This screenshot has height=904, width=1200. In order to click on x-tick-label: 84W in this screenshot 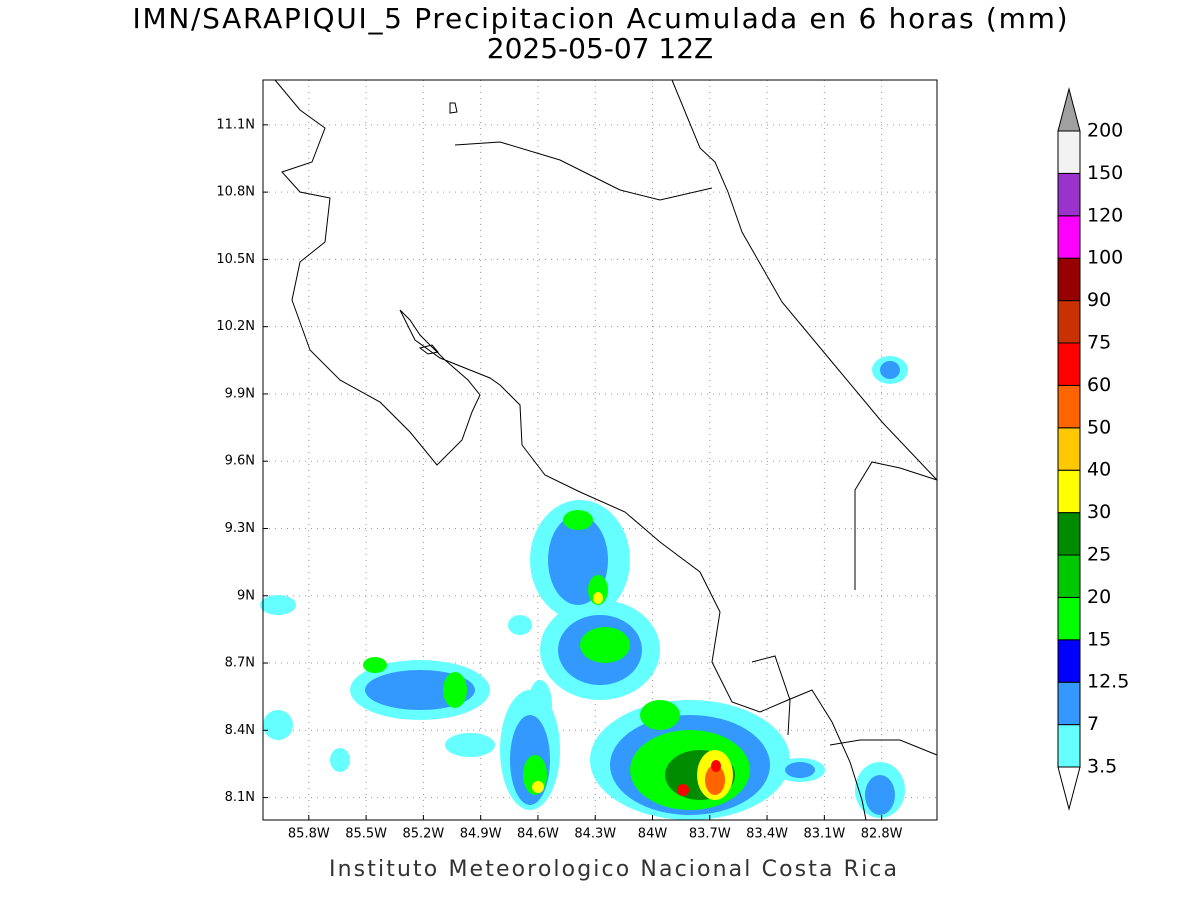, I will do `click(653, 834)`.